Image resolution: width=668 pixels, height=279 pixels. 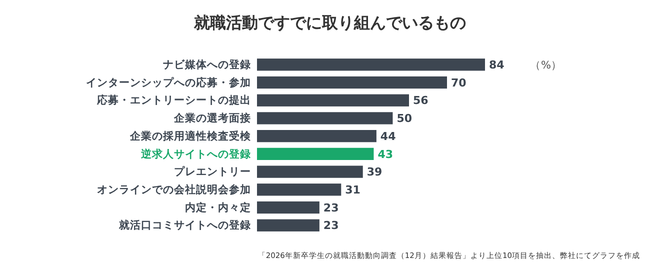 I want to click on y-tick-label: インターンシップへの応募・参加, so click(x=168, y=82).